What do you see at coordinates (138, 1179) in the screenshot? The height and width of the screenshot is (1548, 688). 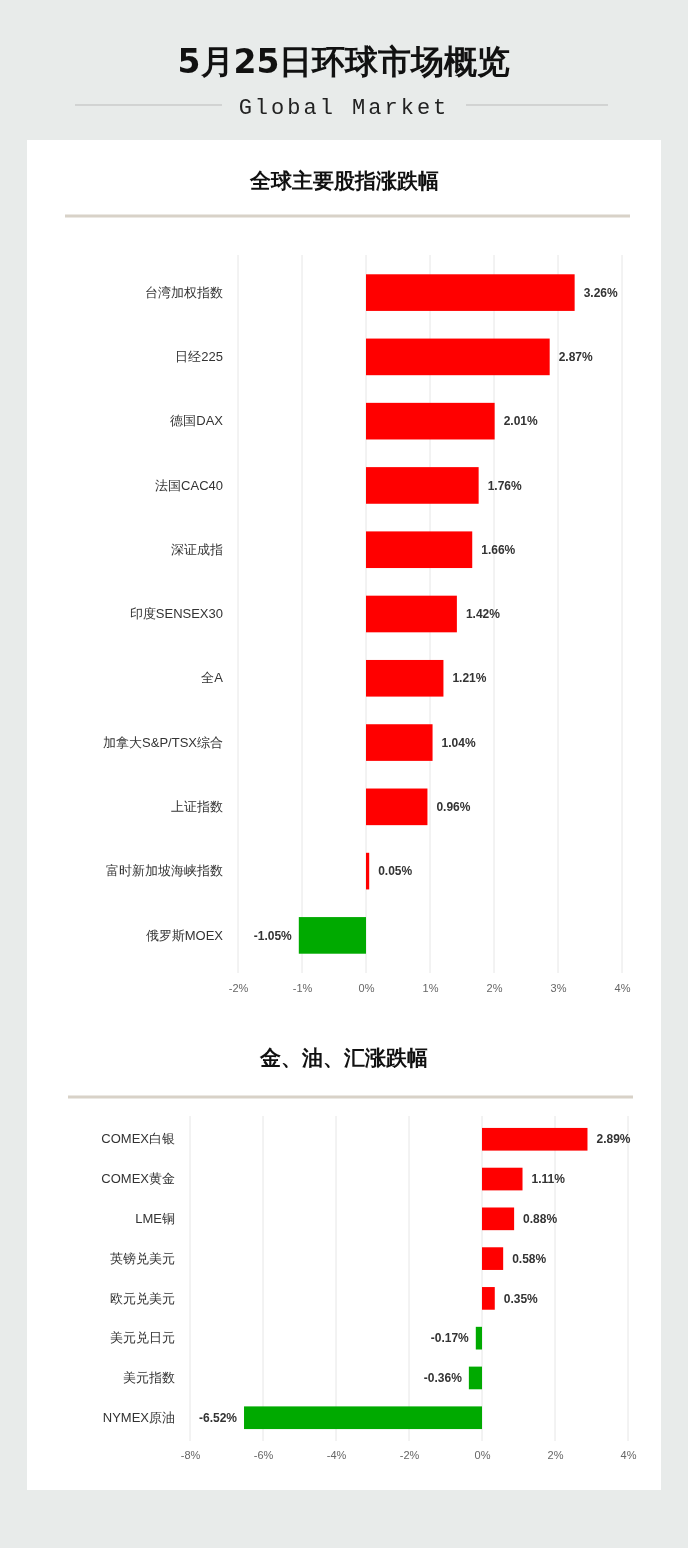 I see `y-tick-label: COMEX黄金` at bounding box center [138, 1179].